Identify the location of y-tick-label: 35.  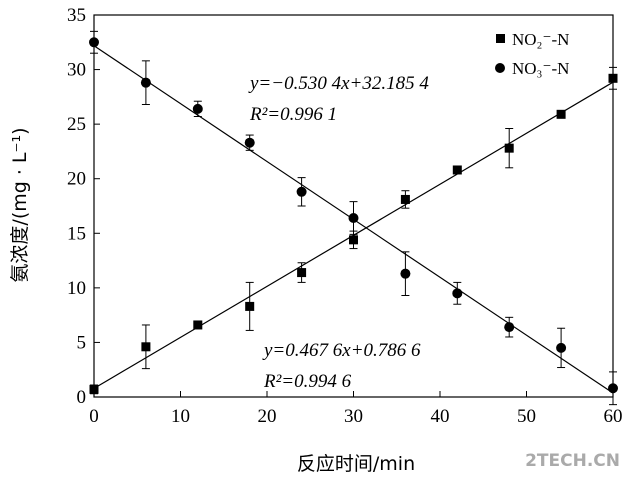
(76, 15).